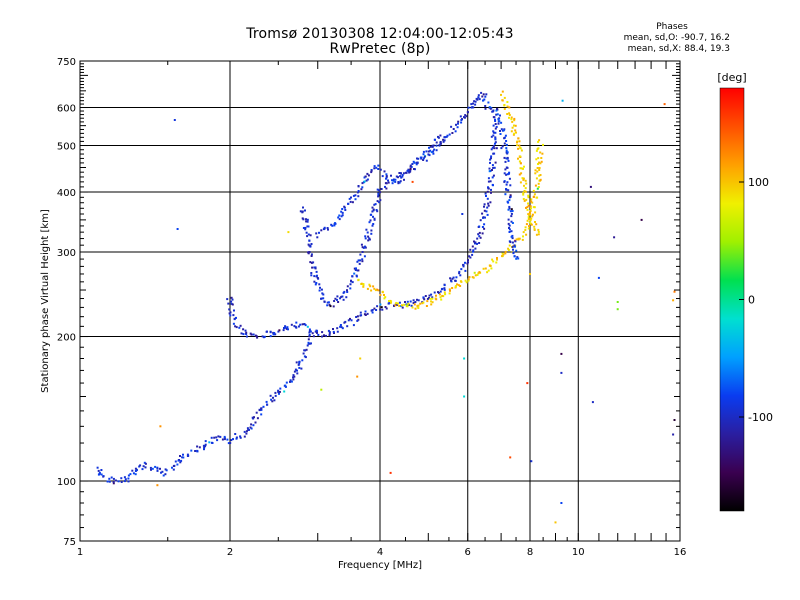  Describe the element at coordinates (66, 147) in the screenshot. I see `y-tick-label: 500` at that location.